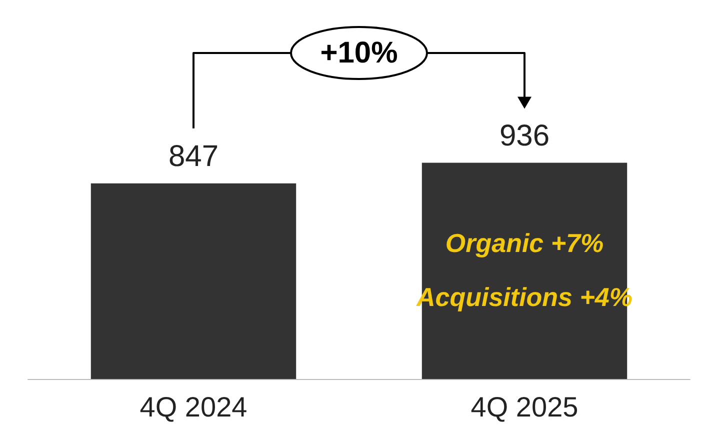 This screenshot has width=718, height=442. I want to click on annotation: Organic +7%, so click(524, 243).